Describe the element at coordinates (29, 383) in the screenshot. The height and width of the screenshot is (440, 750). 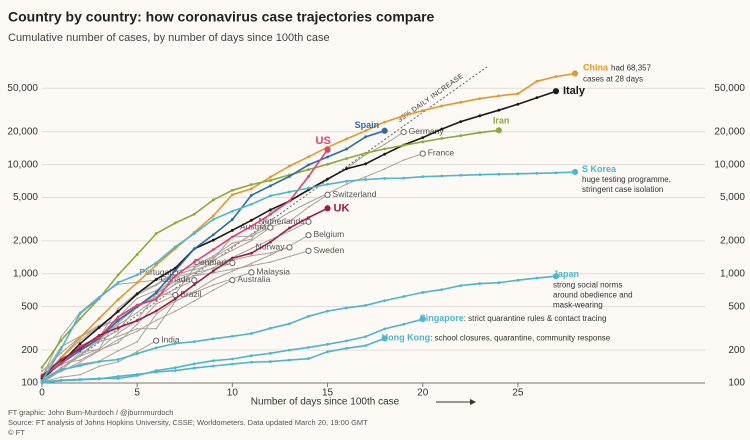
I see `y-tick-label: 100` at that location.